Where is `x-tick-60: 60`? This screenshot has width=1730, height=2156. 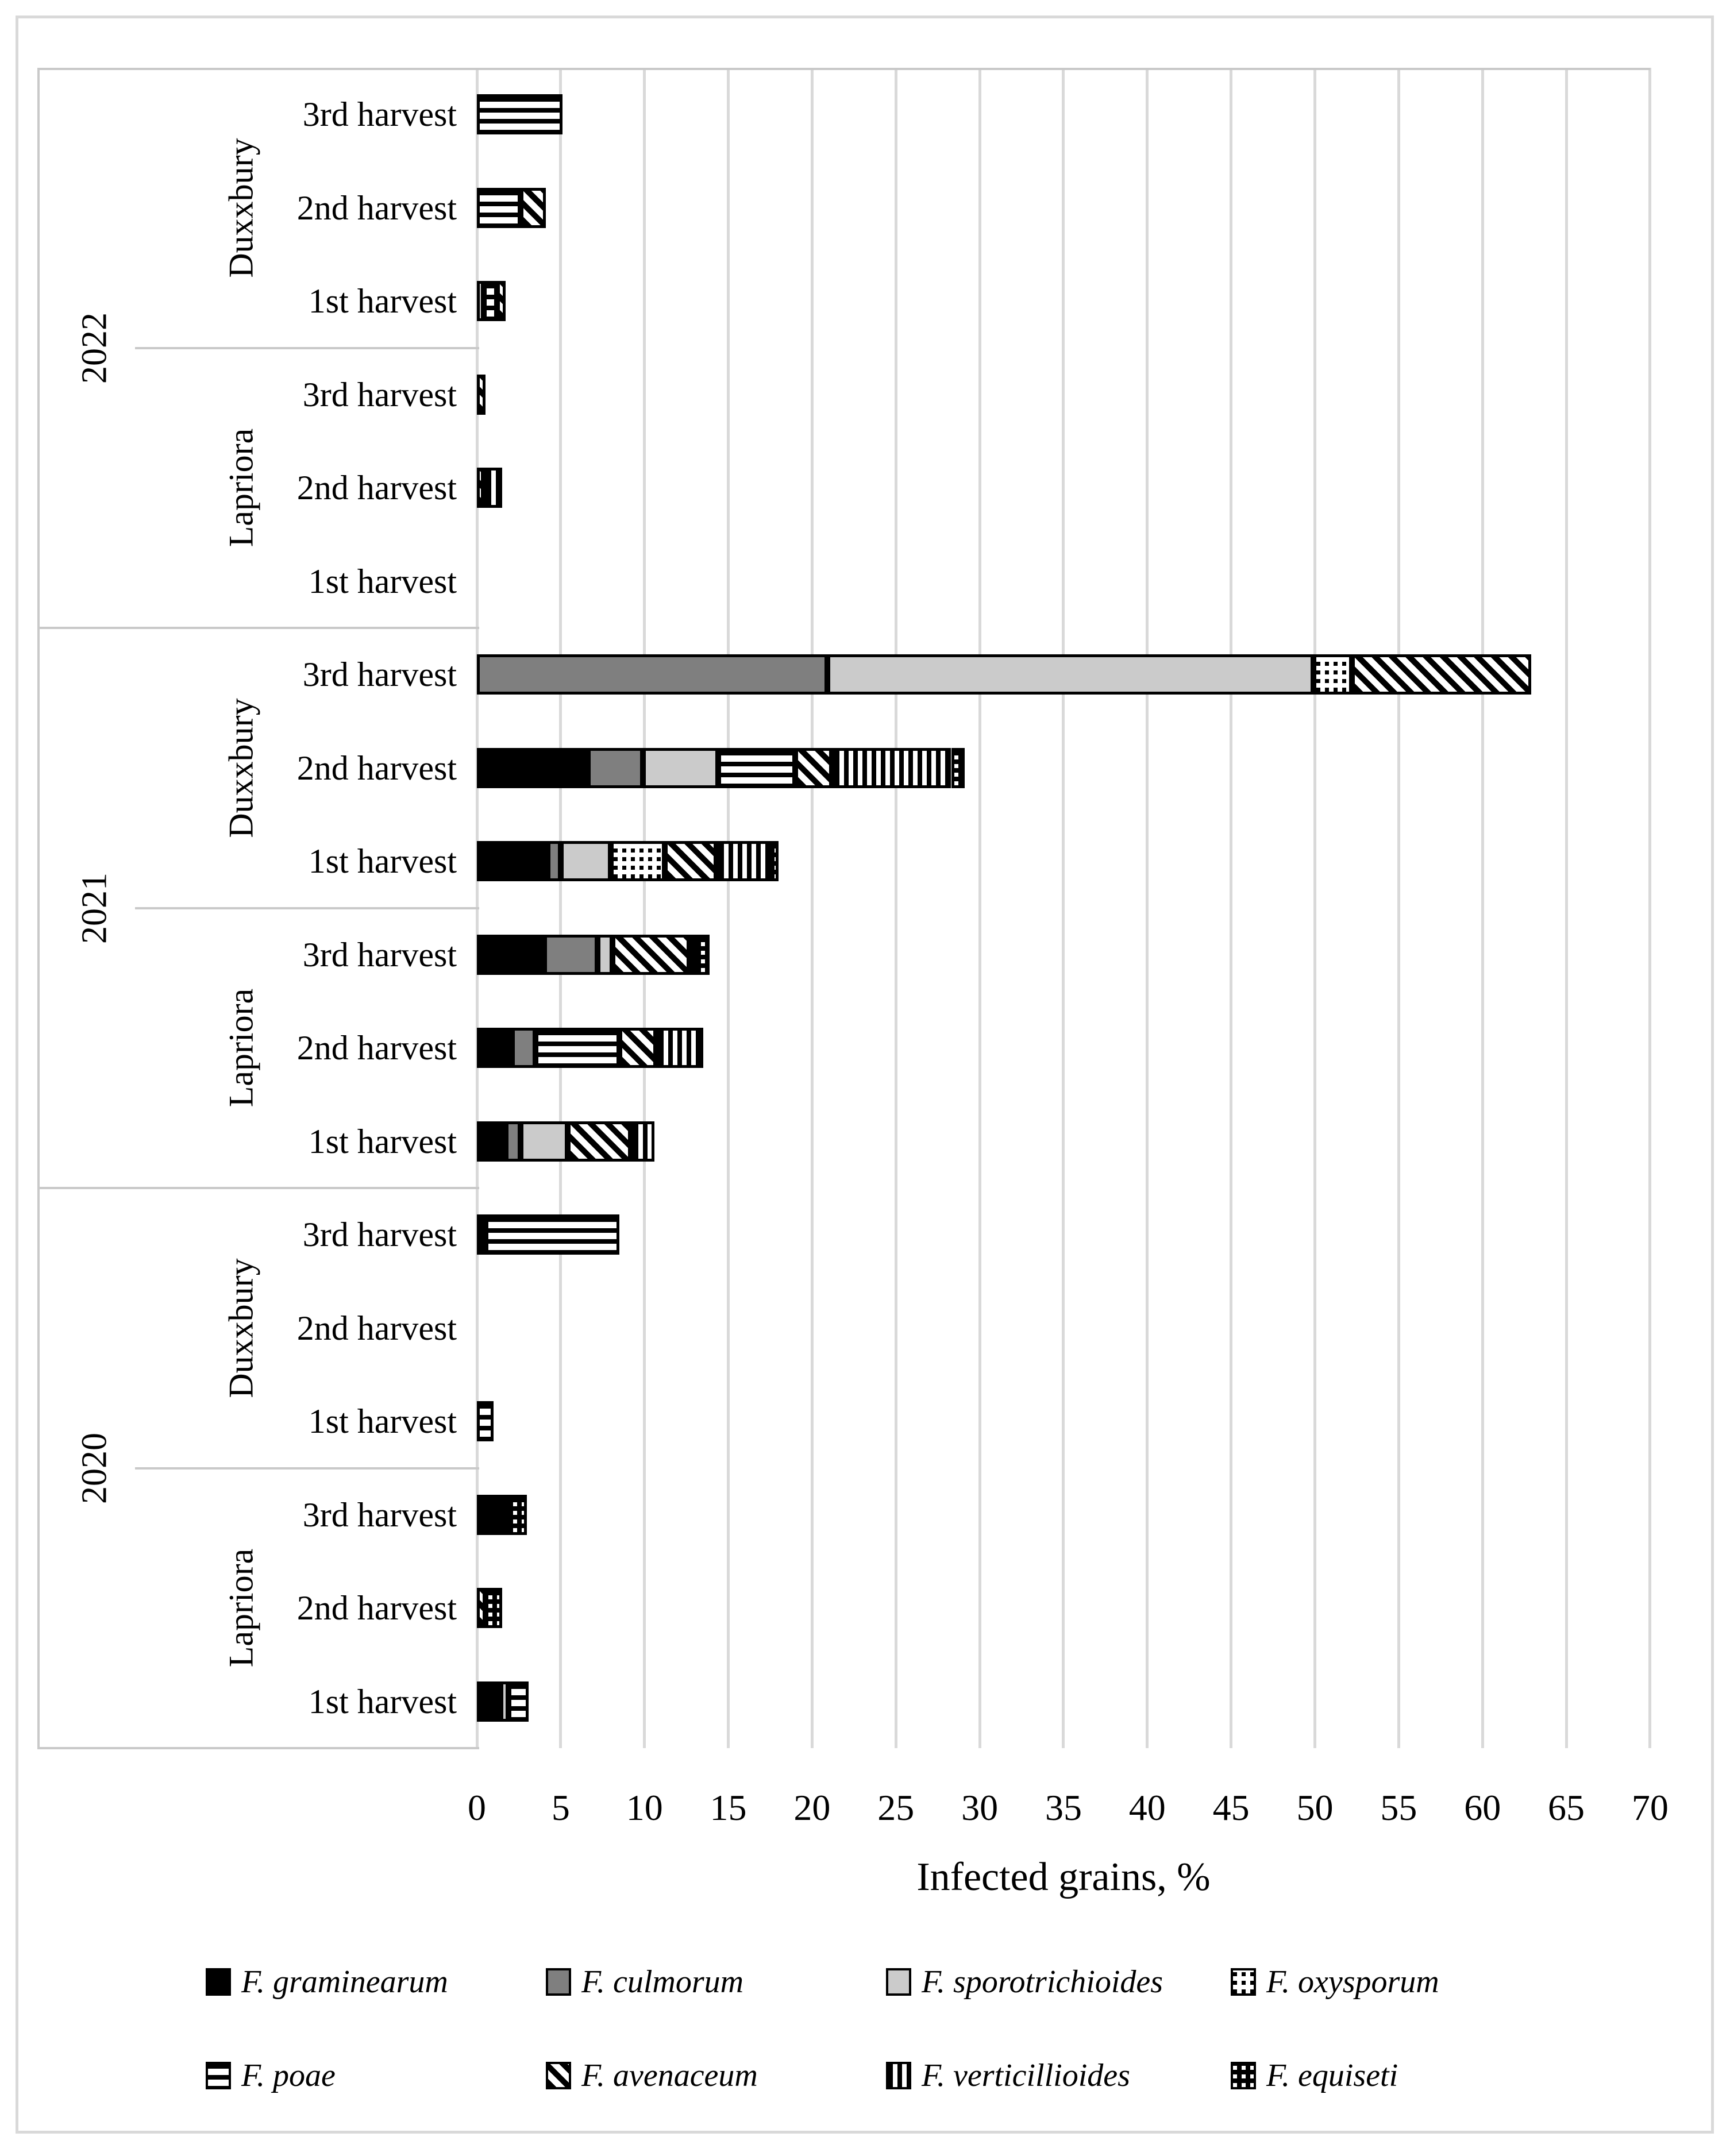
x-tick-60: 60 is located at coordinates (1482, 1807).